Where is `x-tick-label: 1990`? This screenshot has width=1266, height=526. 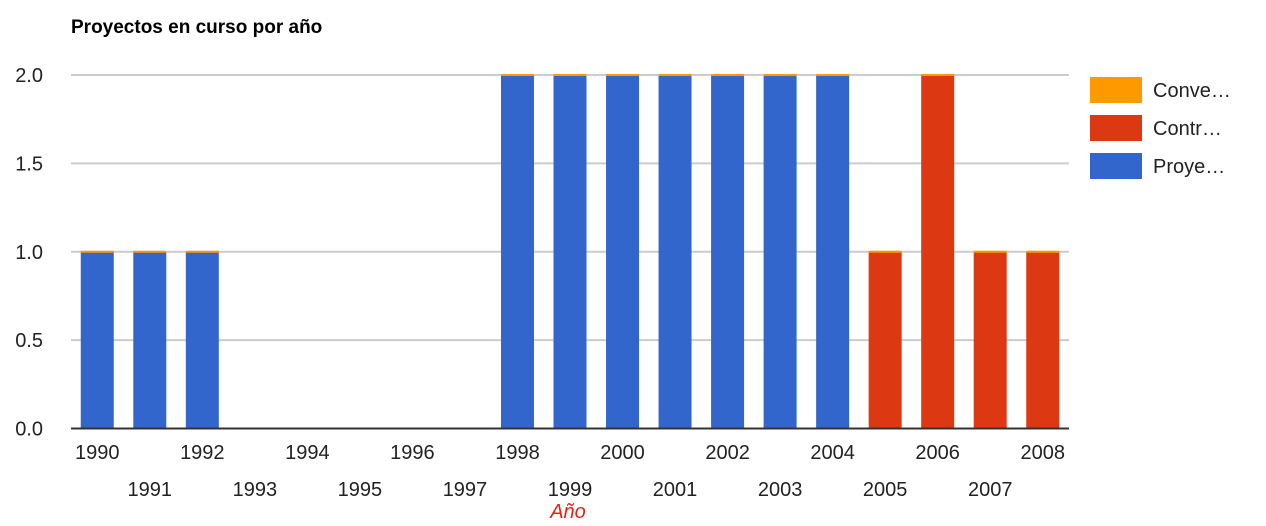
x-tick-label: 1990 is located at coordinates (97, 453).